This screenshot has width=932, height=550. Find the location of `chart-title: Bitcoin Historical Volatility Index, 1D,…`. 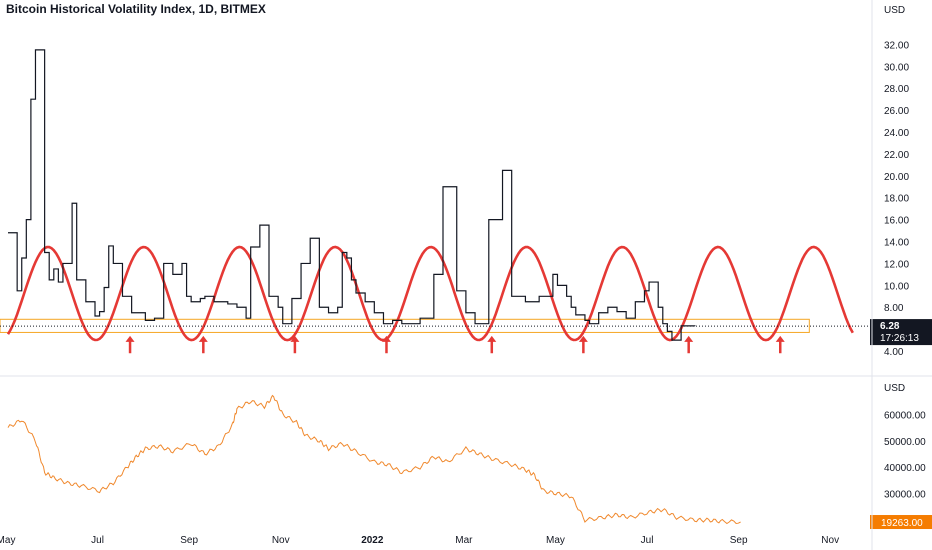

chart-title: Bitcoin Historical Volatility Index, 1D,… is located at coordinates (136, 9).